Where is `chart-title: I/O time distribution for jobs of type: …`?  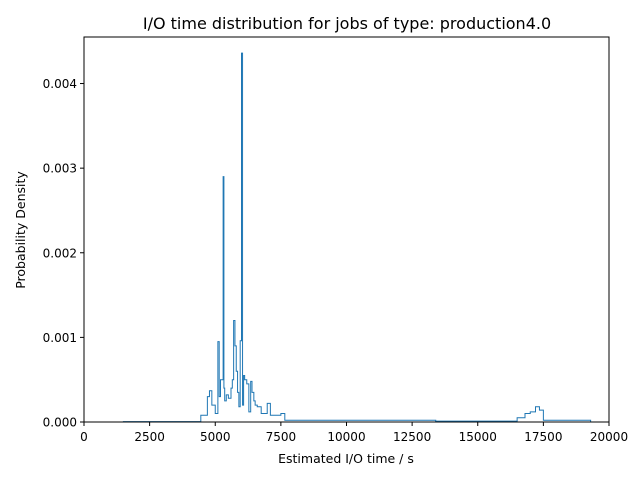
chart-title: I/O time distribution for jobs of type: … is located at coordinates (347, 23).